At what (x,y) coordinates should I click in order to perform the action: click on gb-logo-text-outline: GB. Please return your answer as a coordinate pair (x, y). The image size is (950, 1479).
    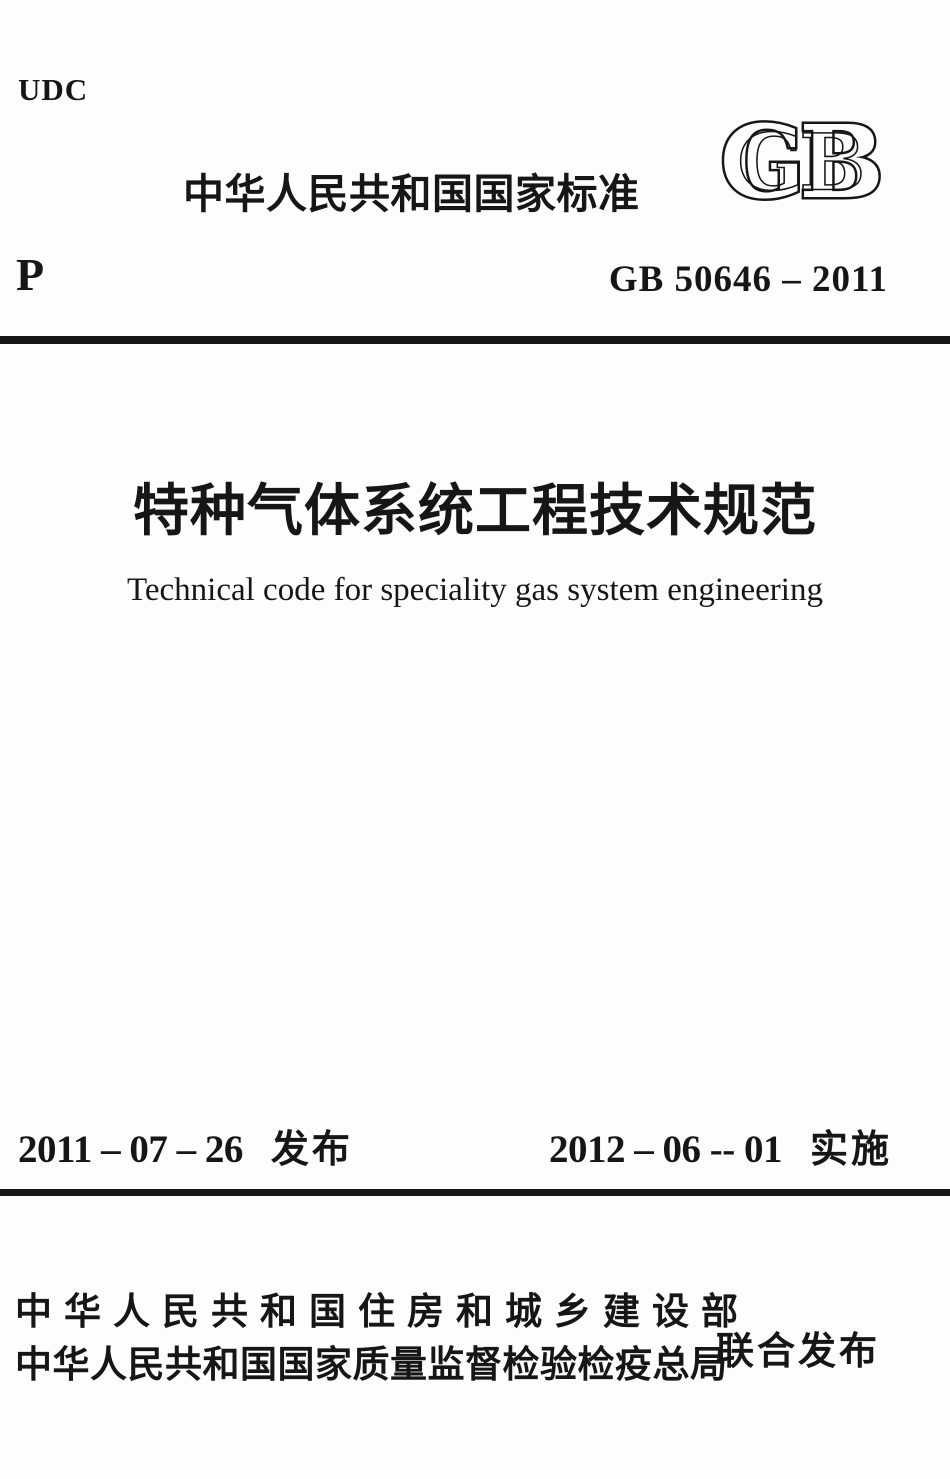
    Looking at the image, I should click on (799, 160).